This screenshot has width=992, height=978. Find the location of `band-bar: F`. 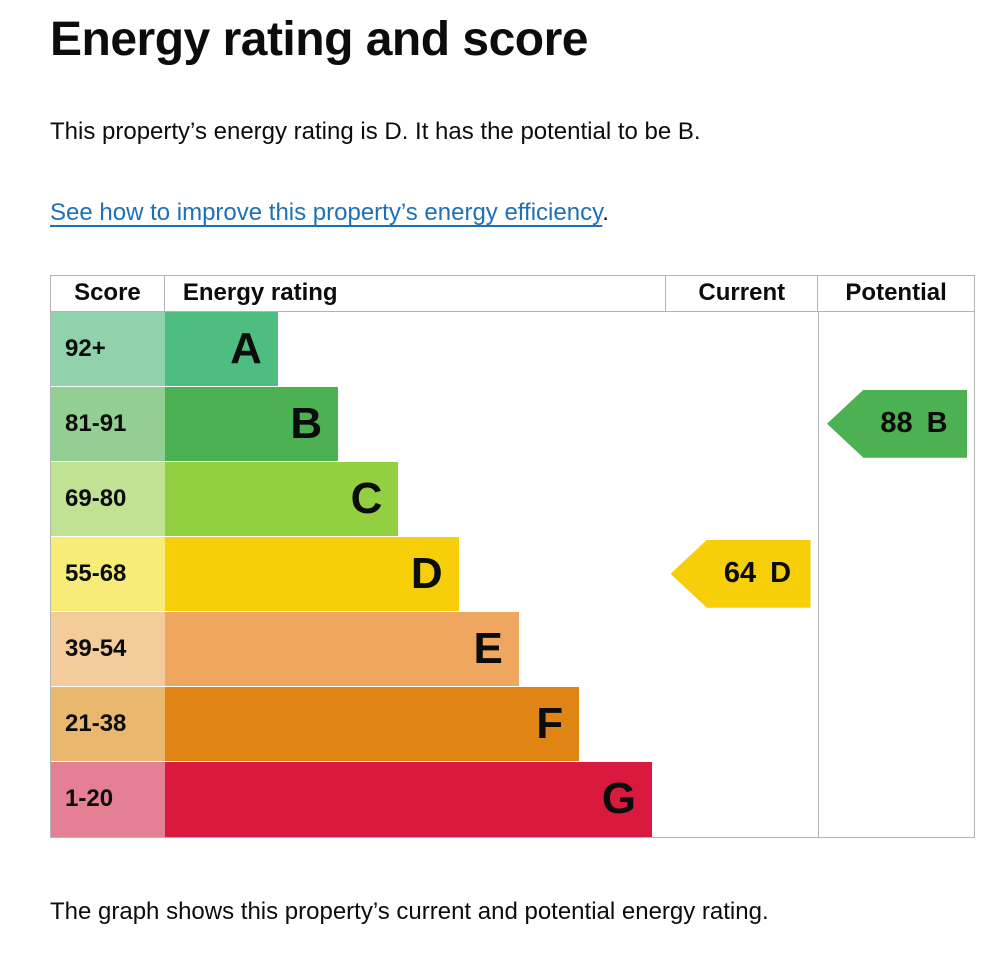

band-bar: F is located at coordinates (372, 723).